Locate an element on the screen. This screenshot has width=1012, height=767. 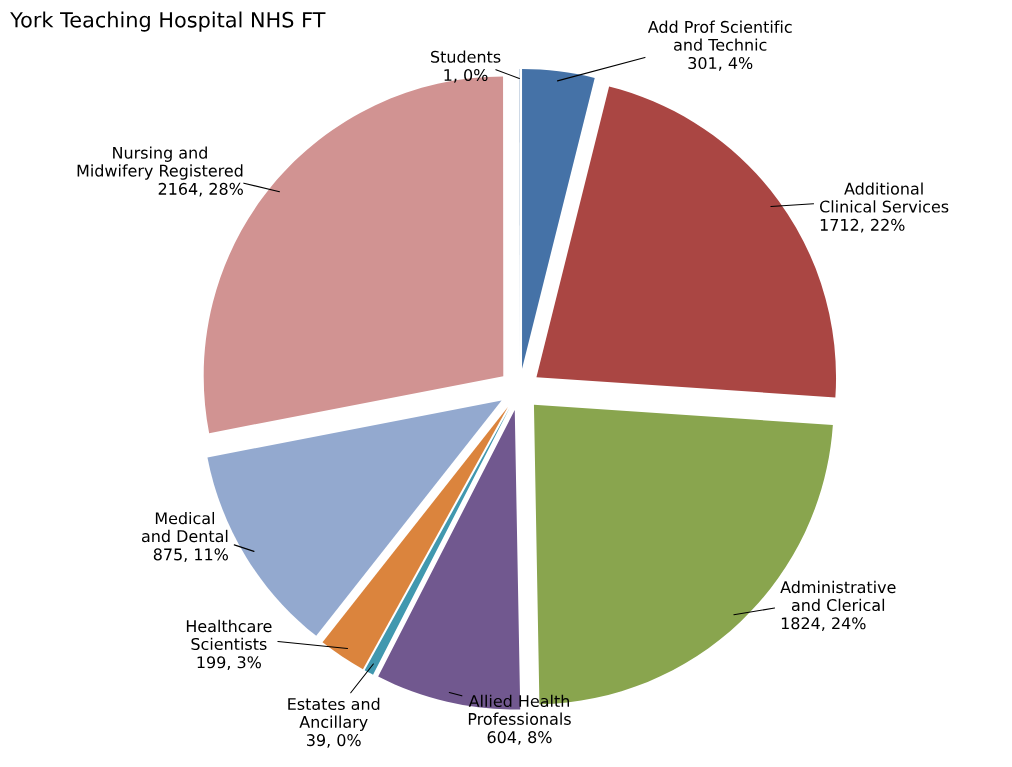
data-label: 2164, 28% is located at coordinates (200, 189).